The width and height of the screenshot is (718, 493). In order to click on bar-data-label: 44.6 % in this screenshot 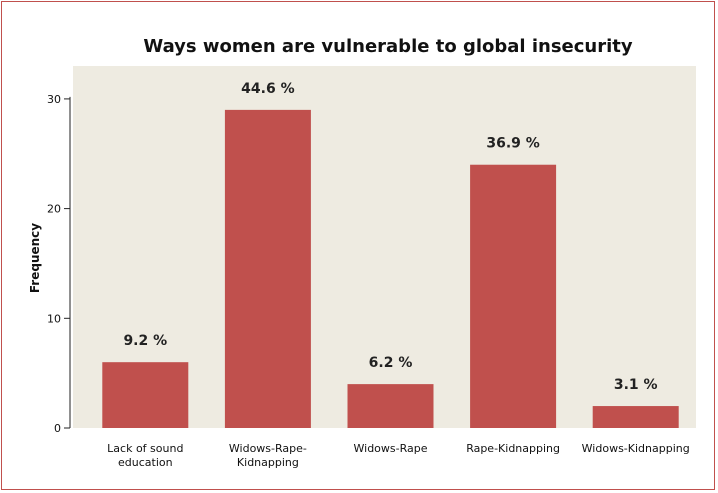, I will do `click(267, 89)`.